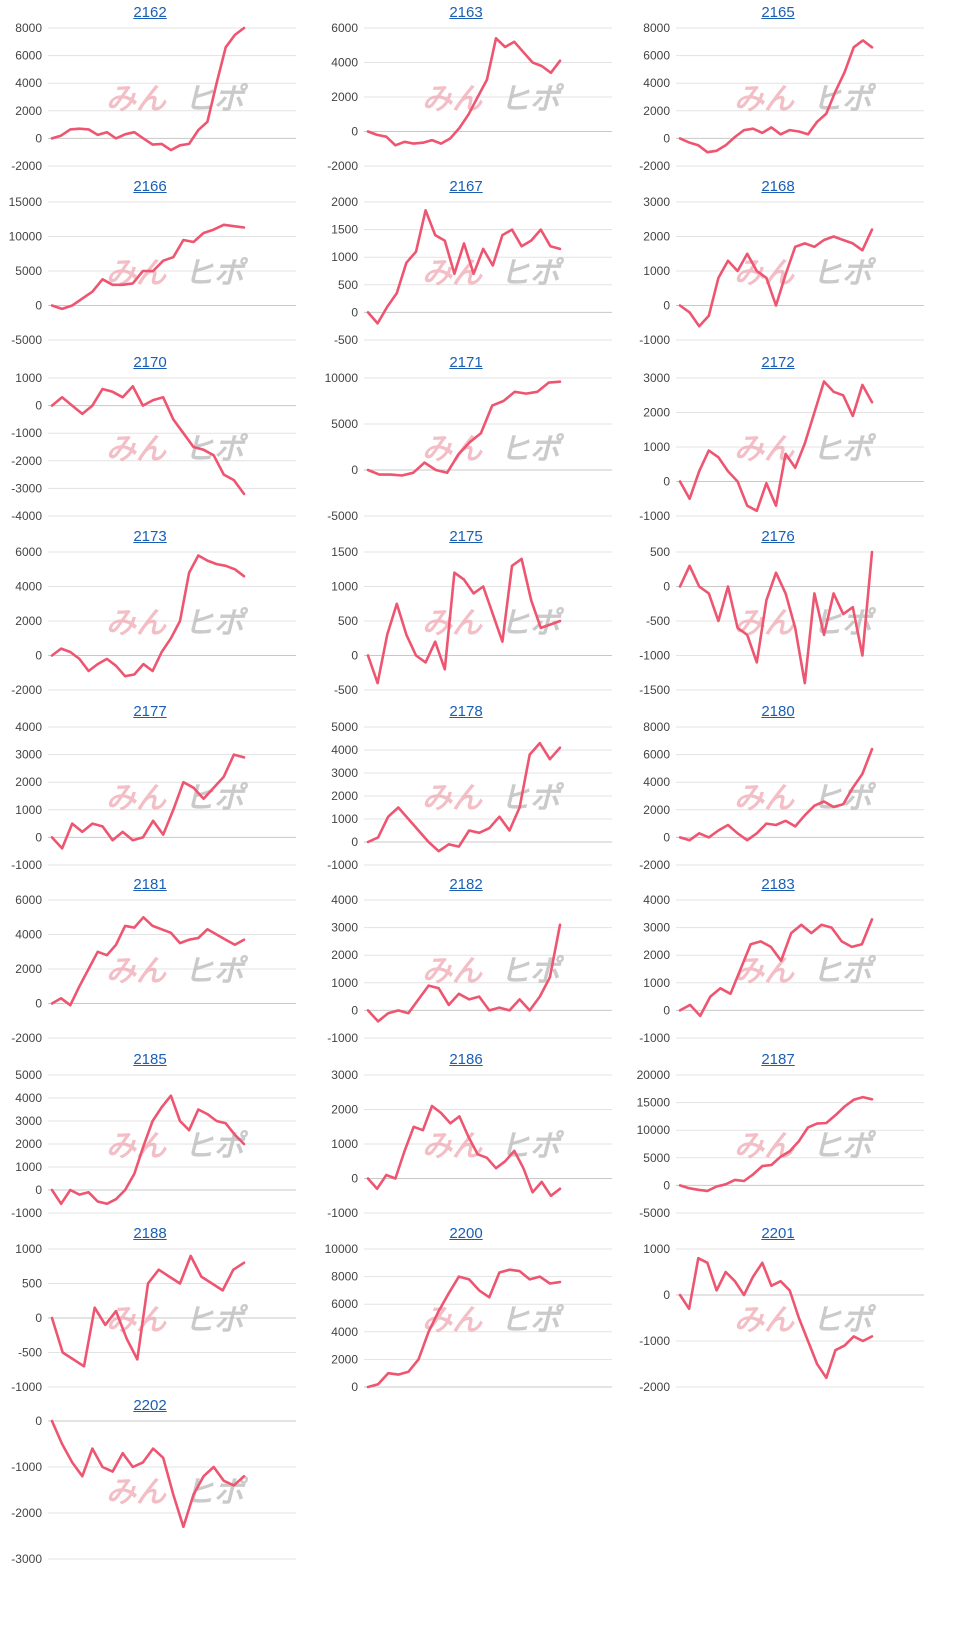  What do you see at coordinates (778, 186) in the screenshot?
I see `chart-title-link: 2168` at bounding box center [778, 186].